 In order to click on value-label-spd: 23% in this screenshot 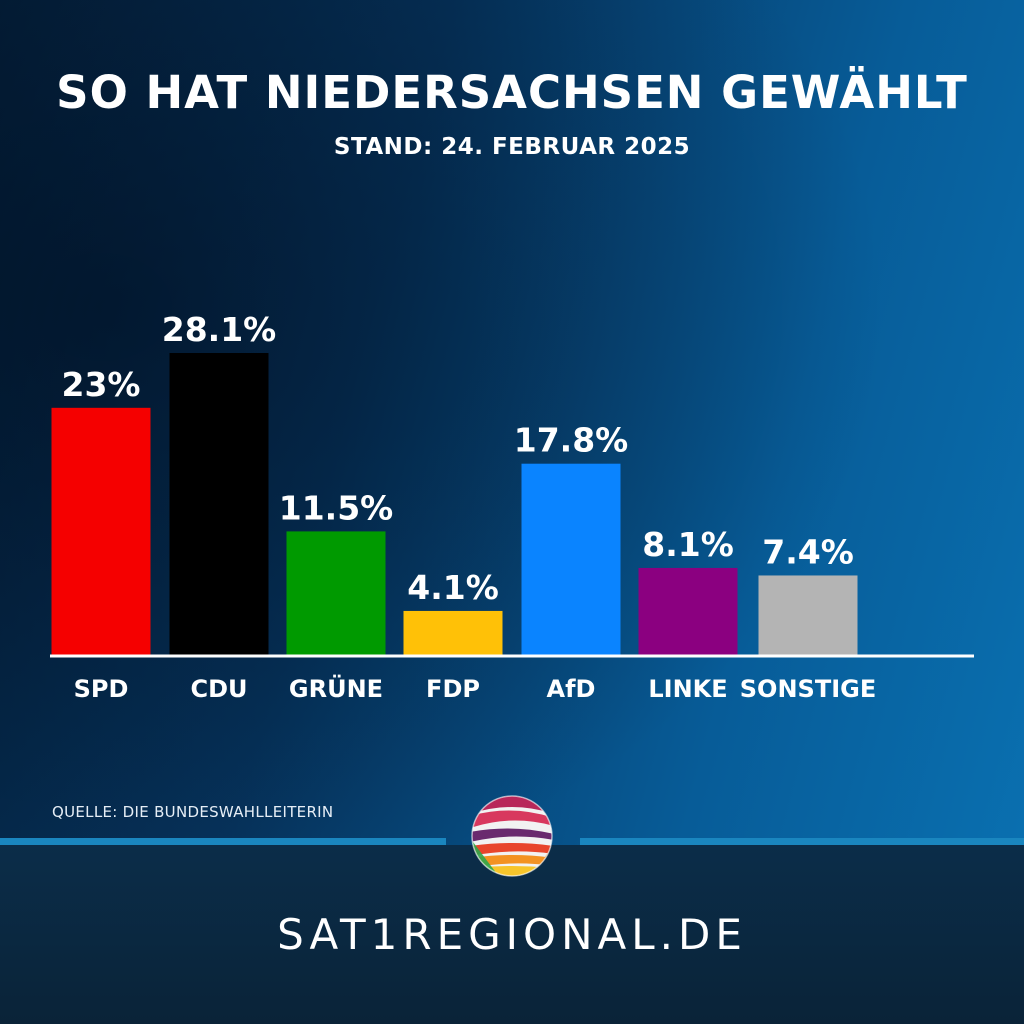, I will do `click(101, 384)`.